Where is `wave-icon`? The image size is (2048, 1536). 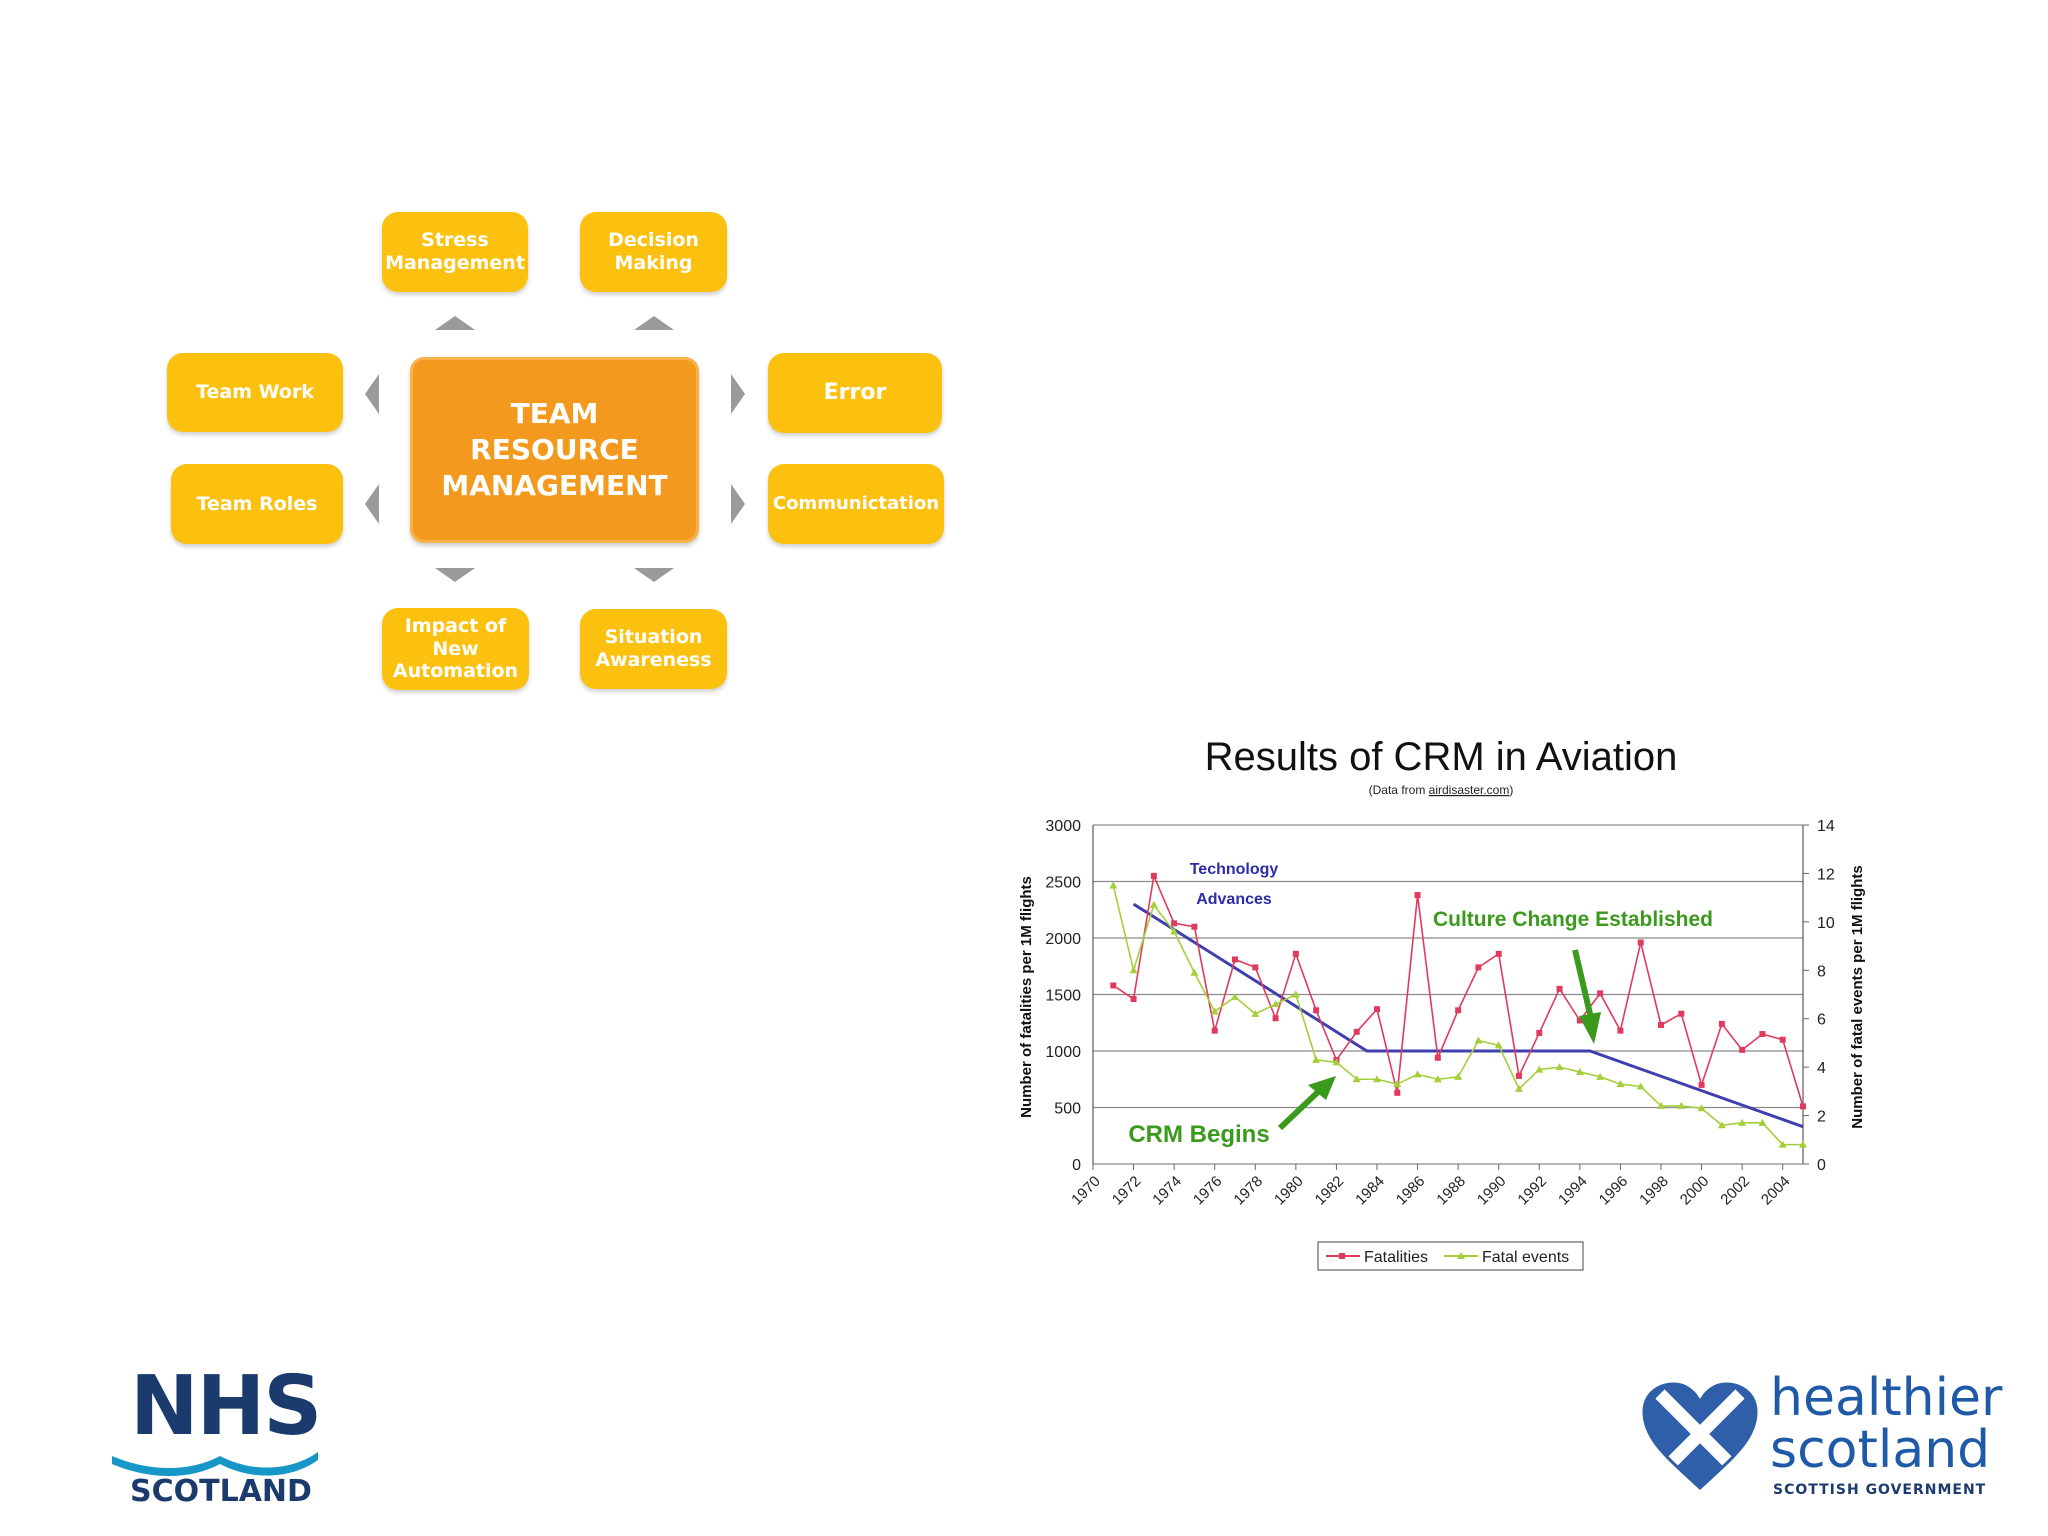
wave-icon is located at coordinates (215, 1464).